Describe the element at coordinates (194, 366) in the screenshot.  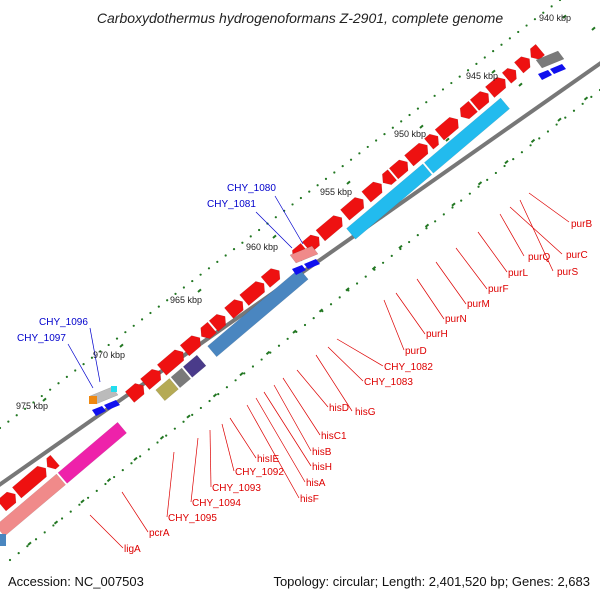
I see `gene-reverse-chy1093` at that location.